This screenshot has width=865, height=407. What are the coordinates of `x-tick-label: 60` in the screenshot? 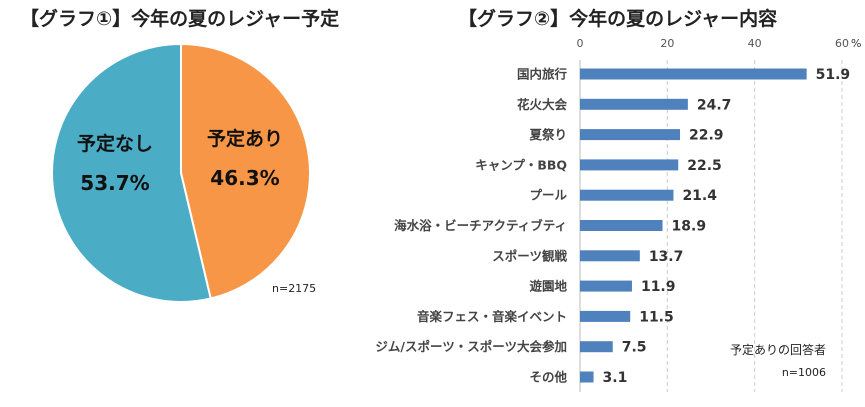 It's located at (842, 43).